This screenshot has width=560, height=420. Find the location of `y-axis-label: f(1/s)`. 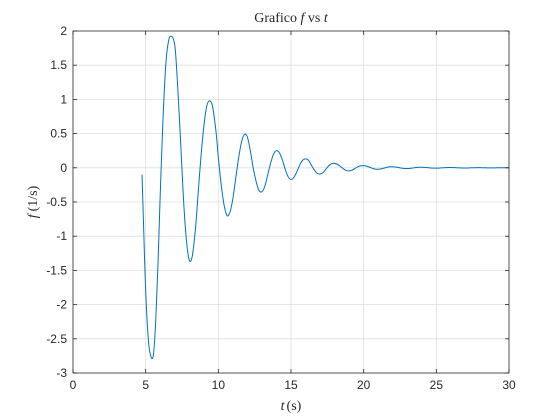

y-axis-label: f(1/s) is located at coordinates (33, 201).